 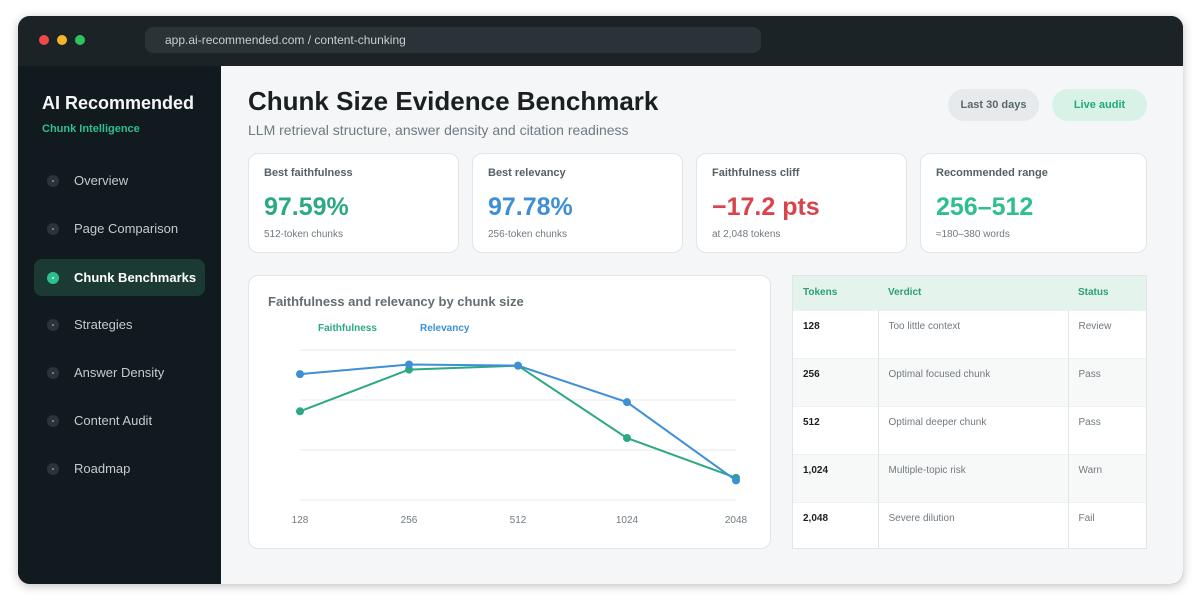 What do you see at coordinates (347, 328) in the screenshot?
I see `legend-faithfulness: Faithfulness` at bounding box center [347, 328].